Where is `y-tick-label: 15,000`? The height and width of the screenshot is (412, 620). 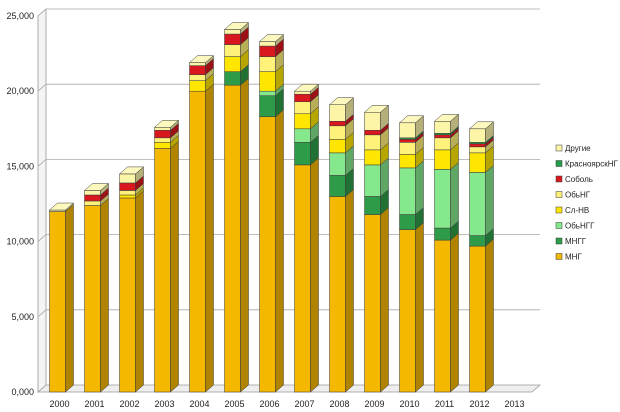 y-tick-label: 15,000 is located at coordinates (20, 166).